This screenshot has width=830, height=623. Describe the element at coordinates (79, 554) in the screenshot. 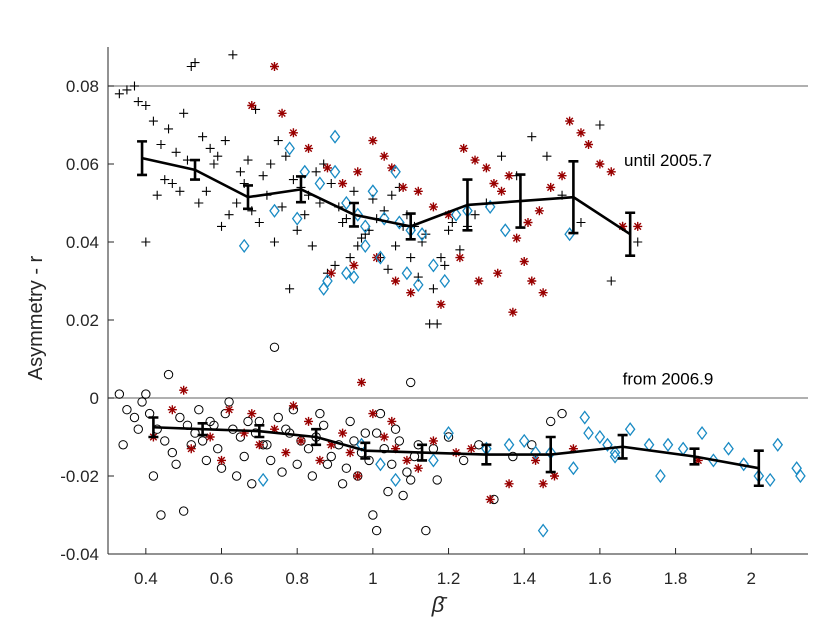

I see `y-tick-label: -0.04` at that location.